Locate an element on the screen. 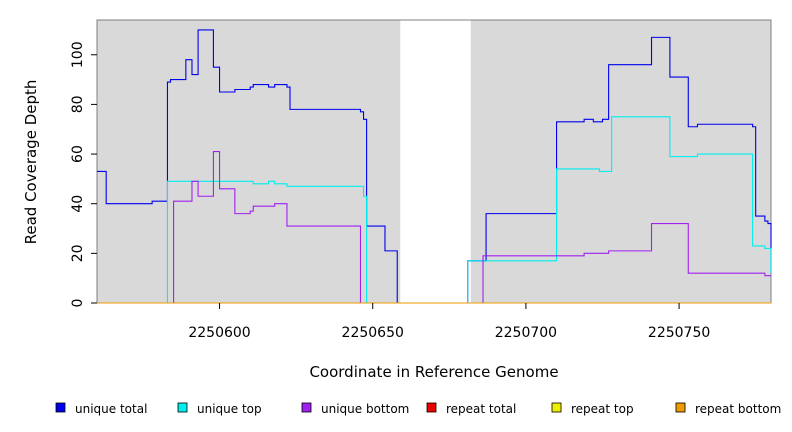  x-tick-label: 2250750 is located at coordinates (679, 333).